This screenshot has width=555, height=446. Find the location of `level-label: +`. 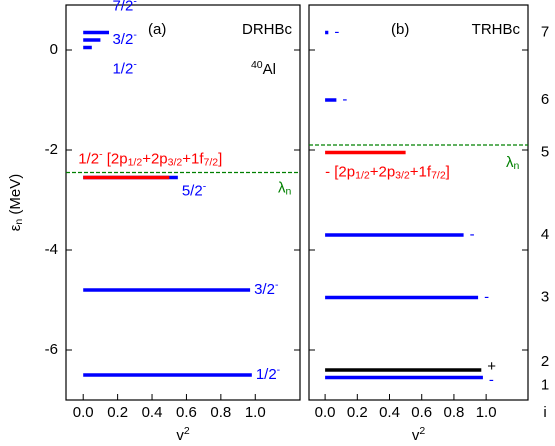

level-label: + is located at coordinates (491, 366).